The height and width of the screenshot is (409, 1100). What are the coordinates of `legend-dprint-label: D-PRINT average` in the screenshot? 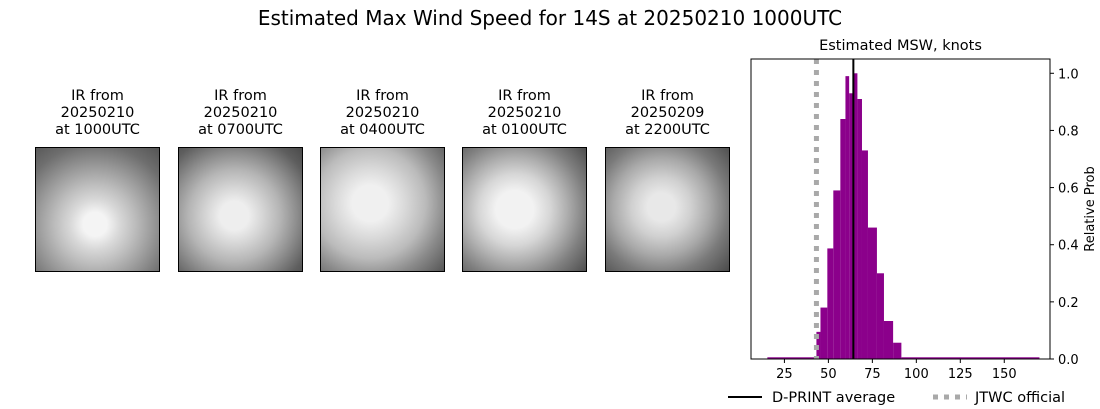 It's located at (833, 398).